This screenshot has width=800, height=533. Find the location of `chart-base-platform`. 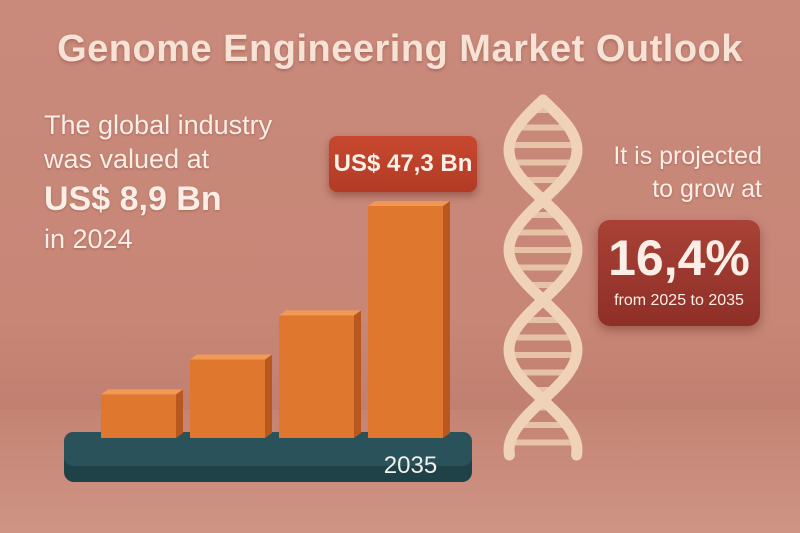

chart-base-platform is located at coordinates (268, 449).